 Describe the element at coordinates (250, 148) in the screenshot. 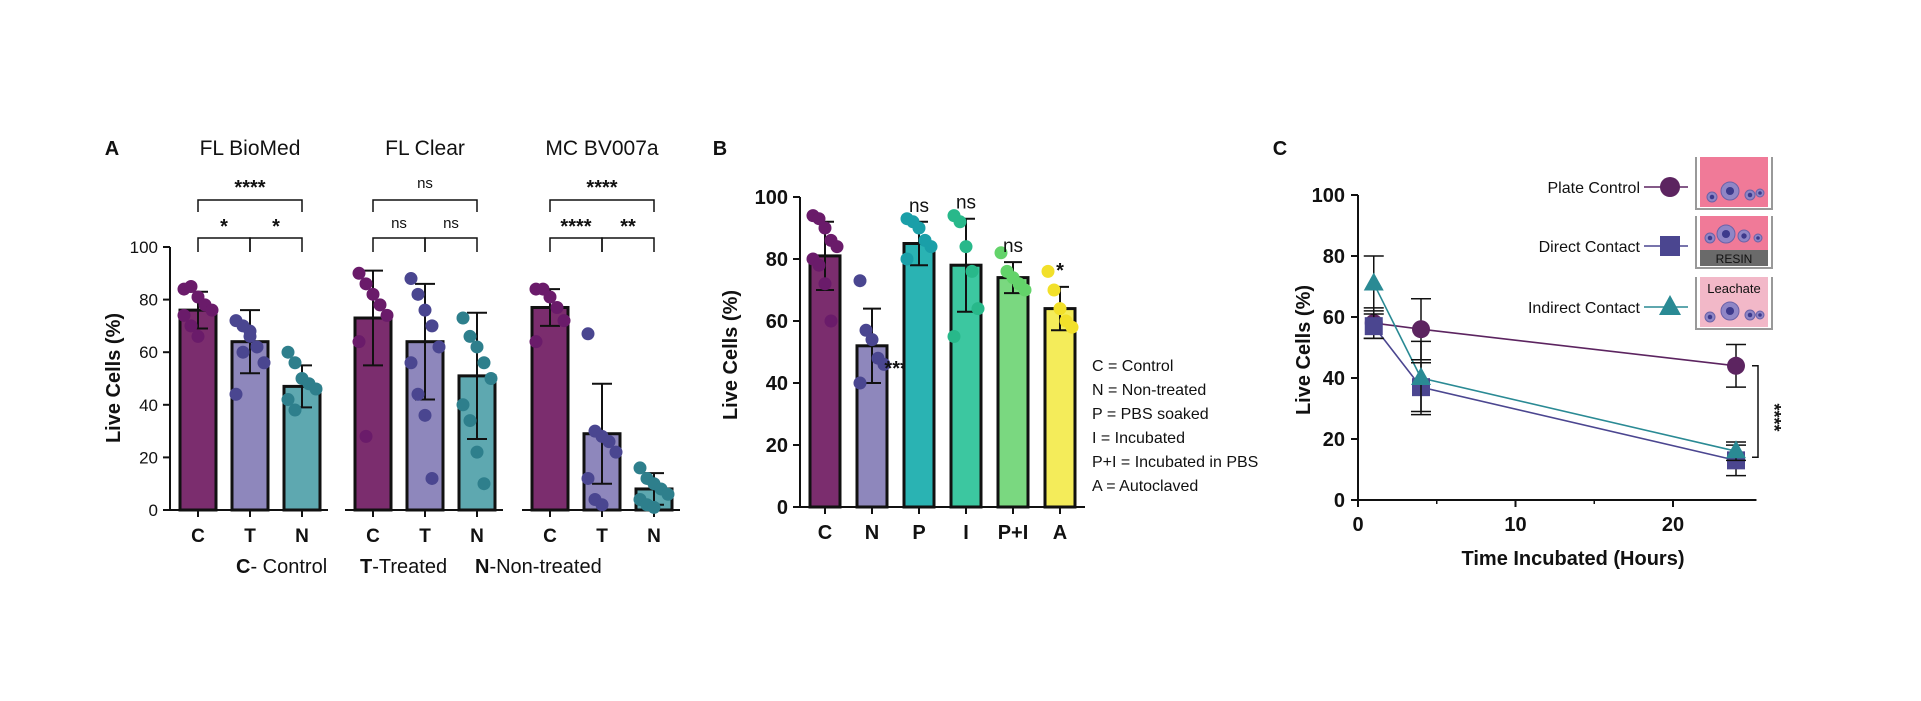

I see `group-title: FL BioMed` at that location.